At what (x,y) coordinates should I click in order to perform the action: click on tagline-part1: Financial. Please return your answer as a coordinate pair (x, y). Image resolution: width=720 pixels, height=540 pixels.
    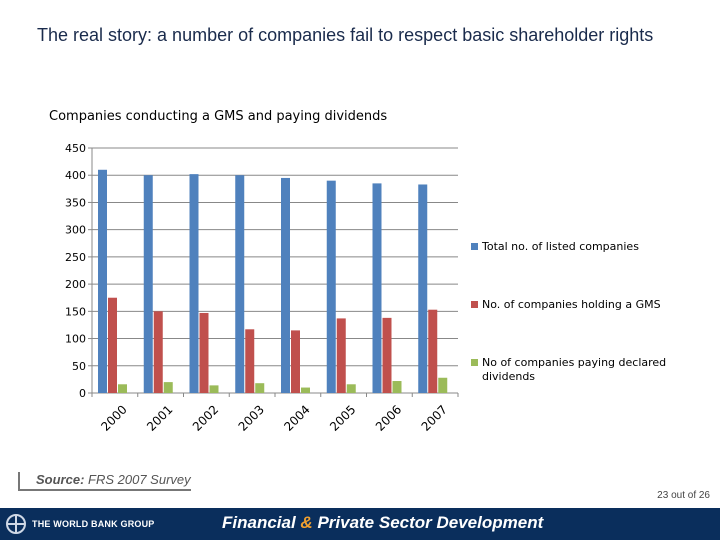
    Looking at the image, I should click on (259, 522).